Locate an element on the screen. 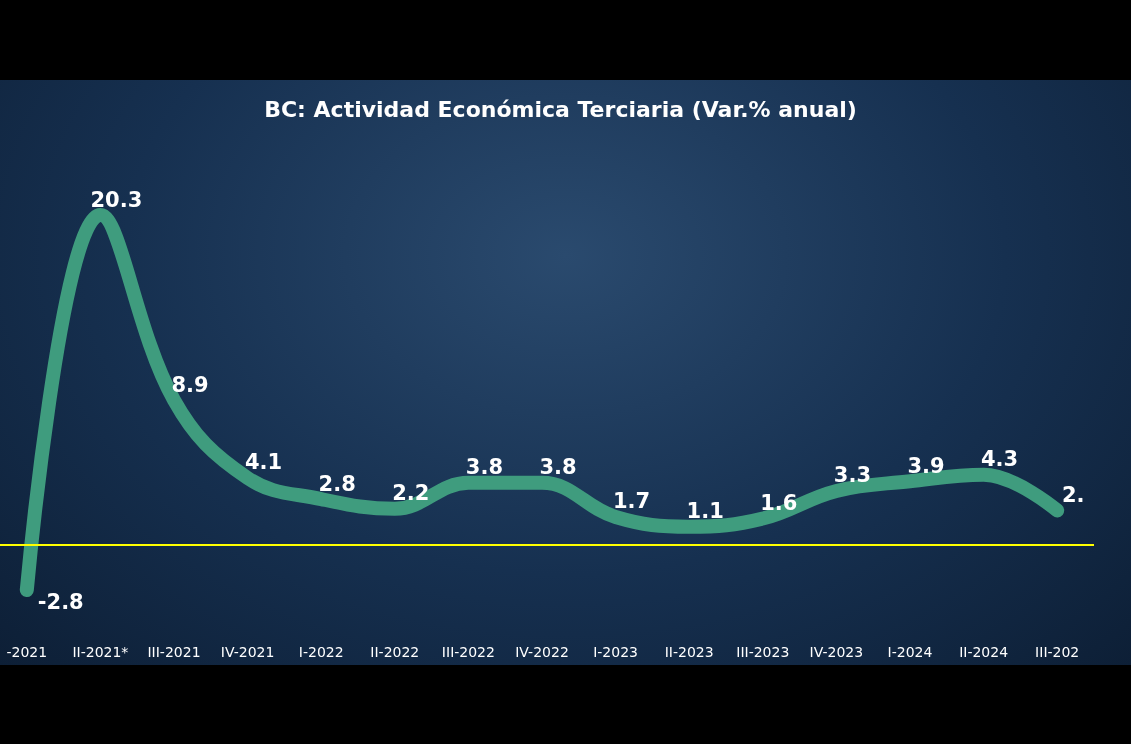  data-label: 4.3 is located at coordinates (1000, 459).